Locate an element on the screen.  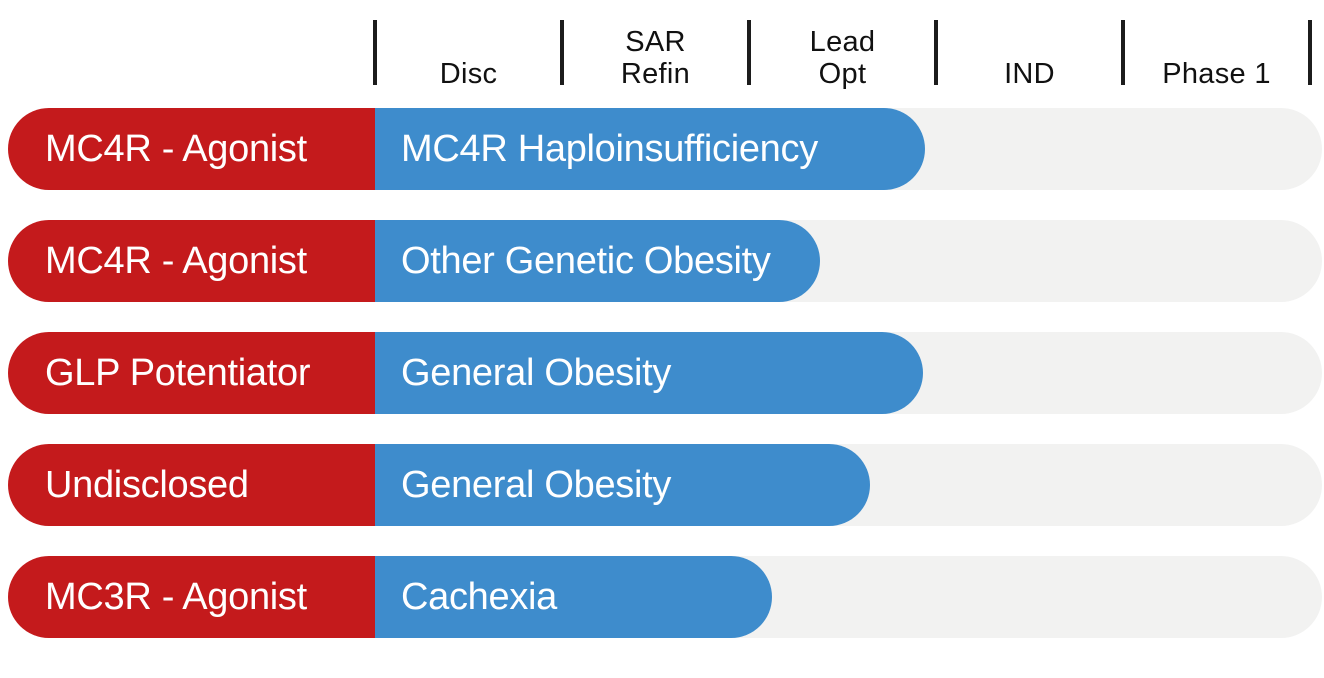
program-pill: GLP Potentiator is located at coordinates (191, 373).